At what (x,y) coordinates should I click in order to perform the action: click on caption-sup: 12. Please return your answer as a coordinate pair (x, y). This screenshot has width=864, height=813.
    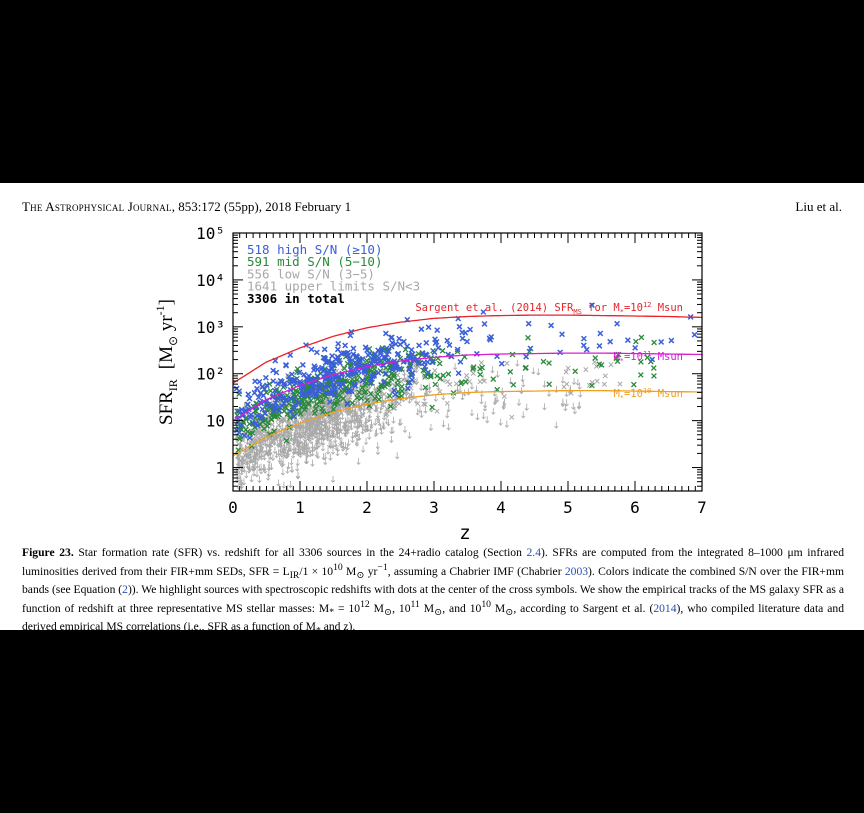
    Looking at the image, I should click on (365, 604).